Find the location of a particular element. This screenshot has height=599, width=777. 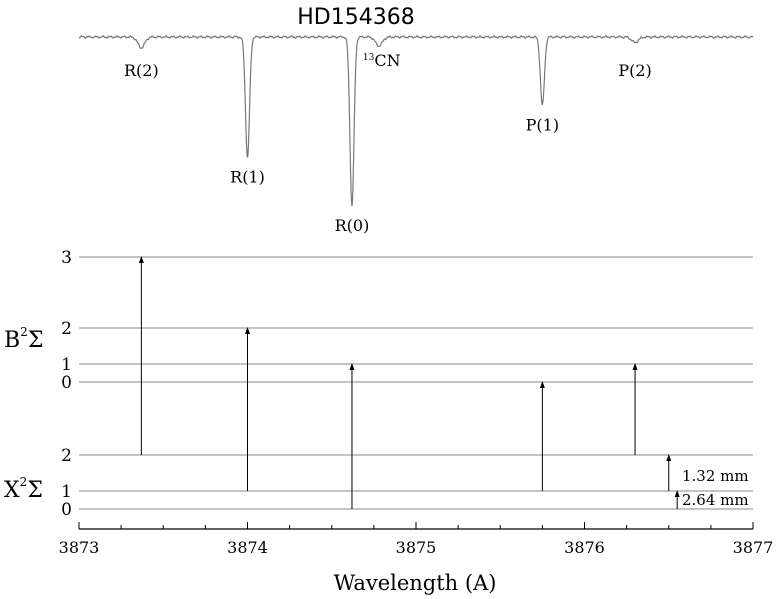

line-label-p1: P(1) is located at coordinates (542, 124).